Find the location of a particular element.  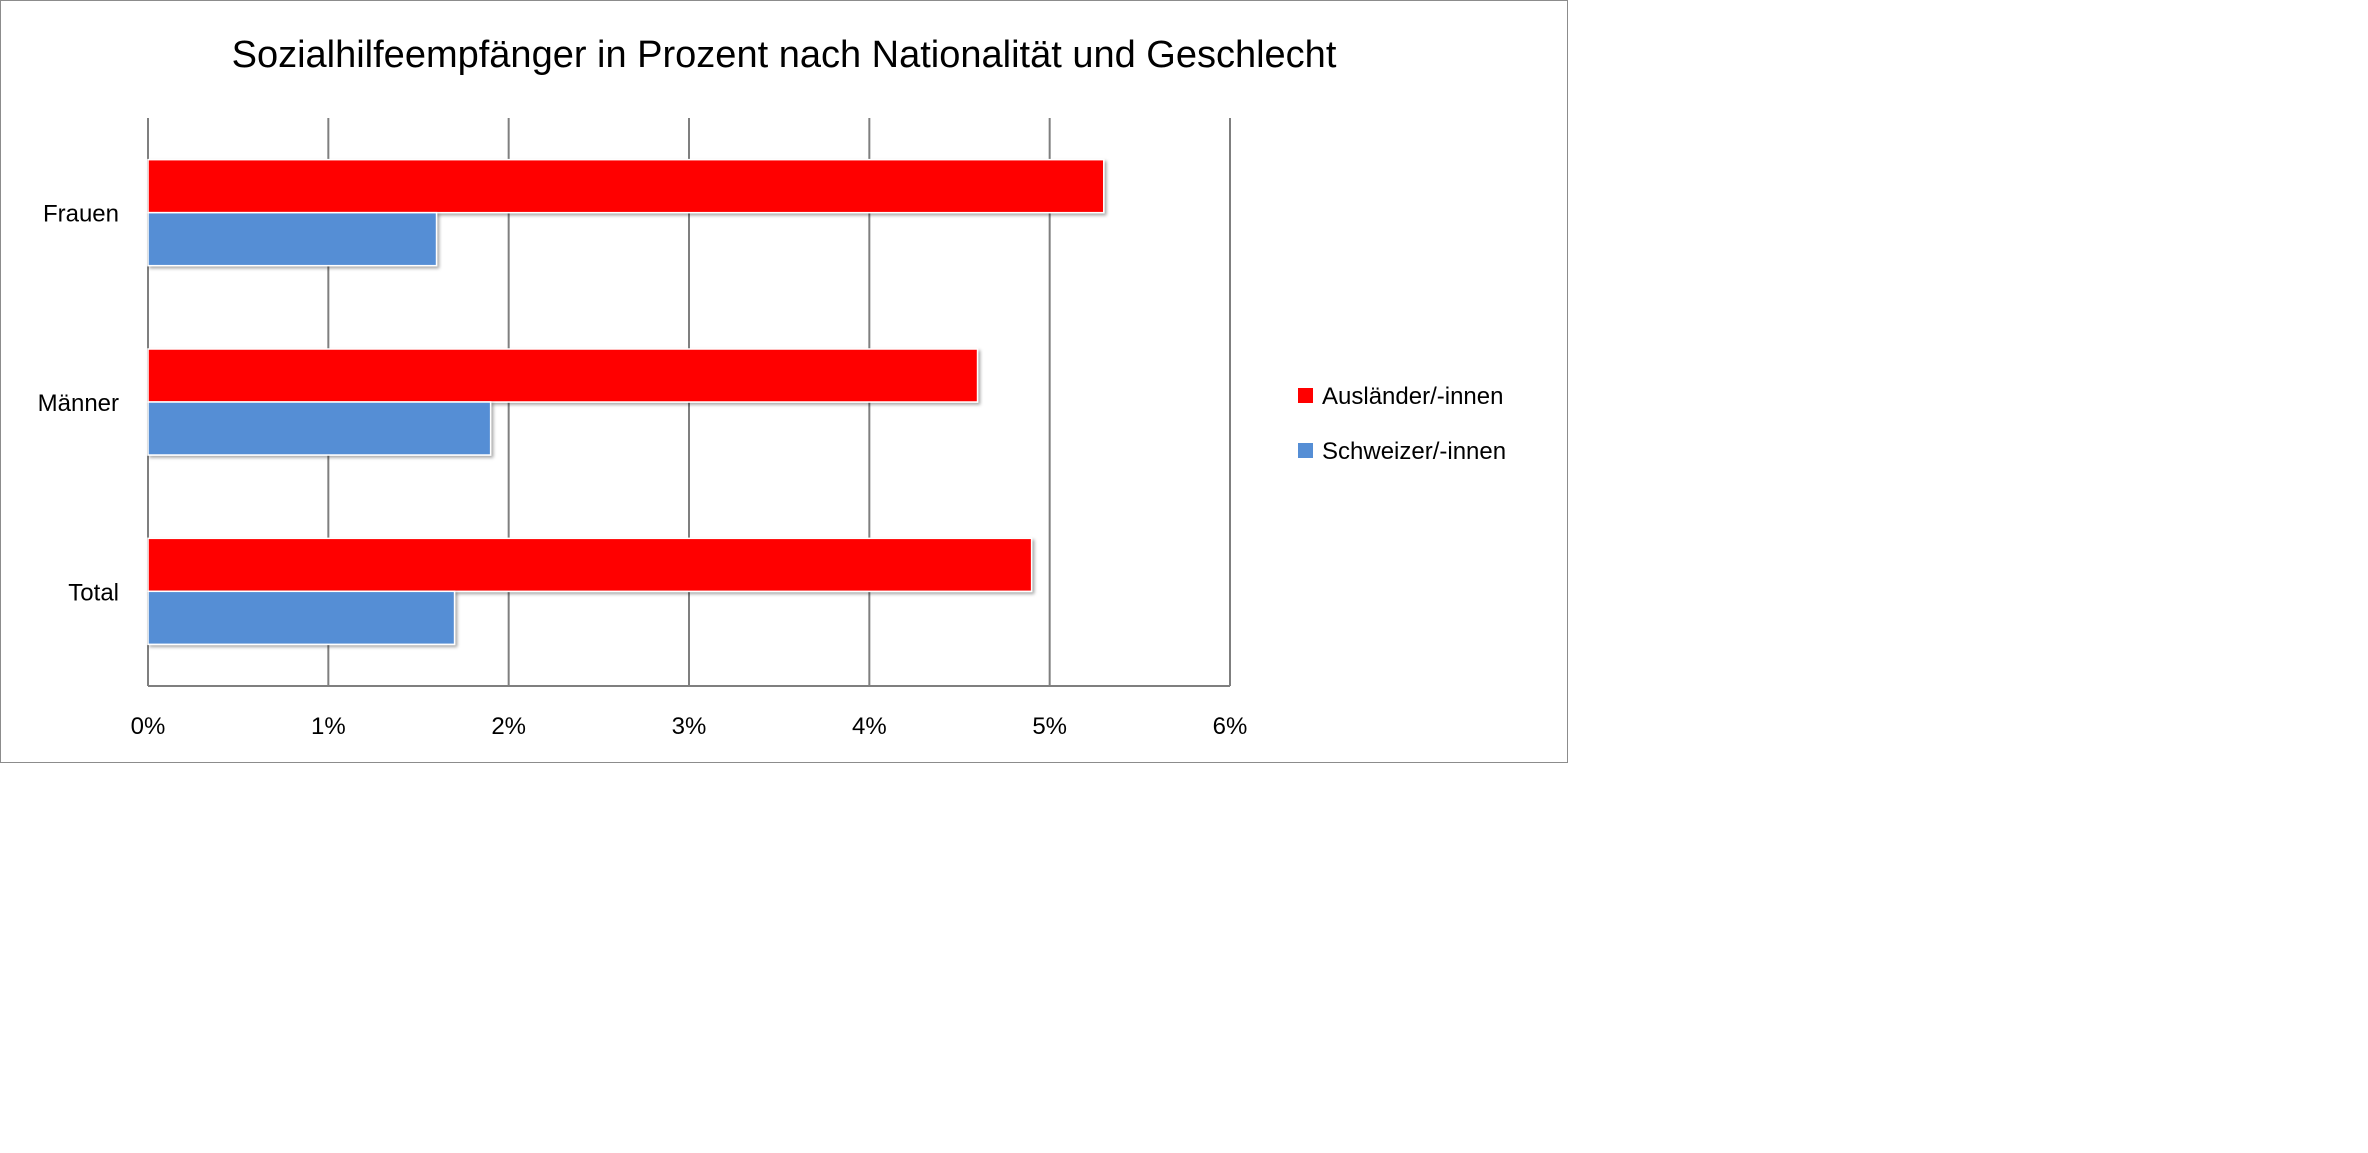

y-category-label: Frauen is located at coordinates (81, 214).